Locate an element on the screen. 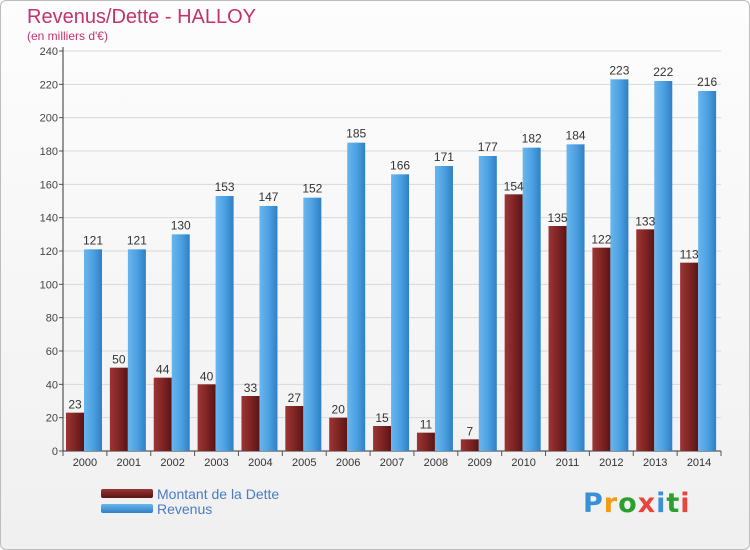 The image size is (750, 550). legend-item-revenue: Revenus is located at coordinates (190, 508).